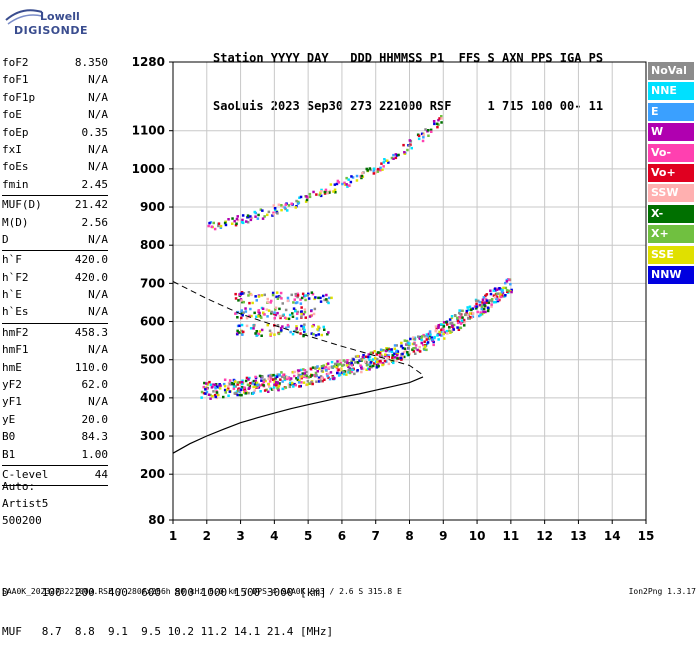 The image size is (700, 651). Describe the element at coordinates (55, 386) in the screenshot. I see `param-row: yF2 62.0` at that location.